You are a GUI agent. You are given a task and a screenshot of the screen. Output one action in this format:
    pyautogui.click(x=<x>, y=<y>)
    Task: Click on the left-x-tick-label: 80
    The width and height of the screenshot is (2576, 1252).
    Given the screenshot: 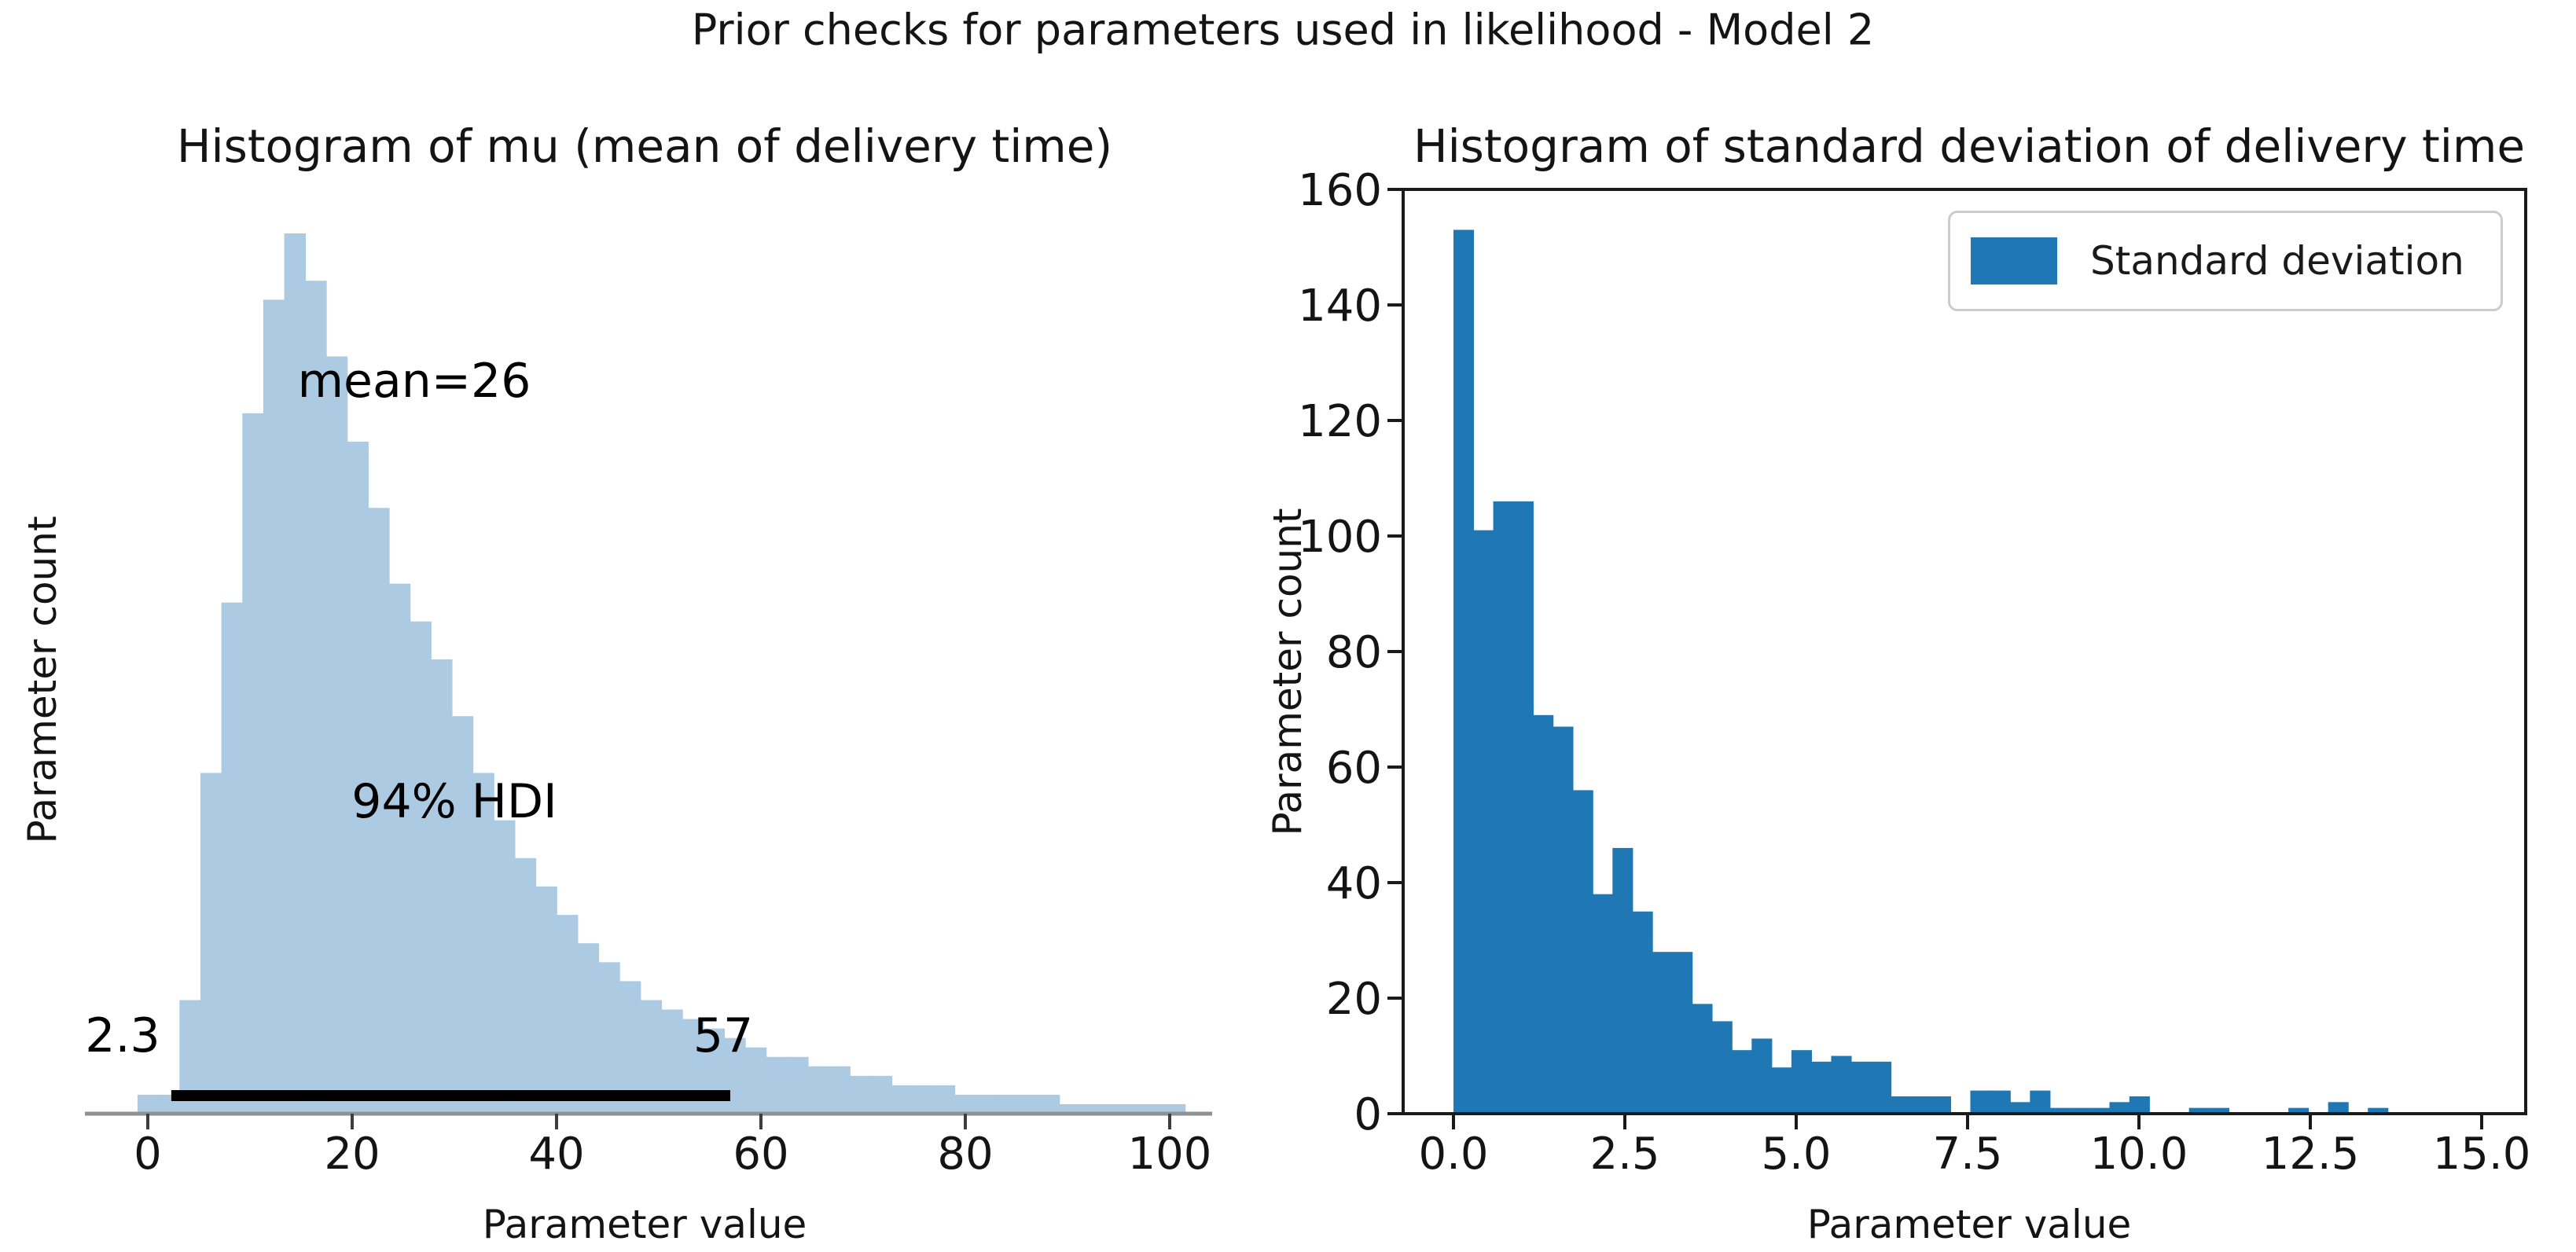 What is the action you would take?
    pyautogui.click(x=965, y=1154)
    